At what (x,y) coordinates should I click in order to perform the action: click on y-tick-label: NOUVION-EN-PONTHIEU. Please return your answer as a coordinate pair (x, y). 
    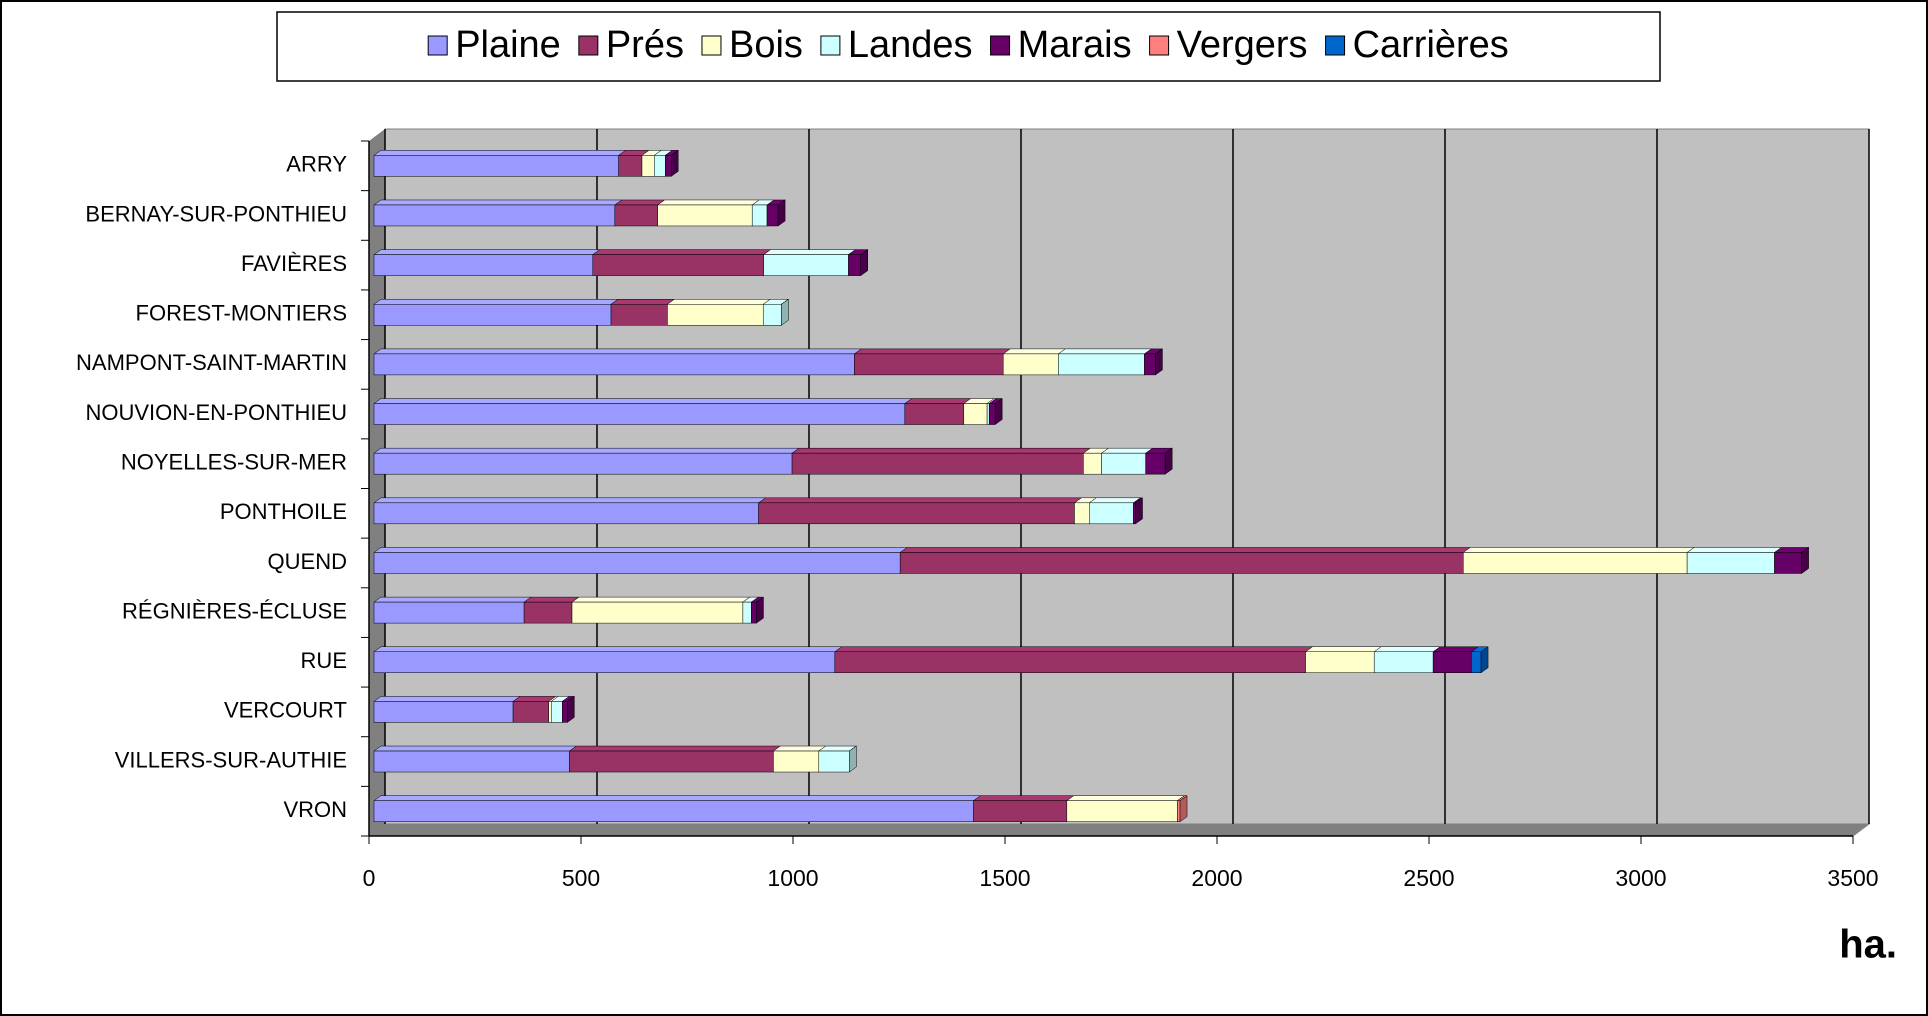
    Looking at the image, I should click on (216, 412).